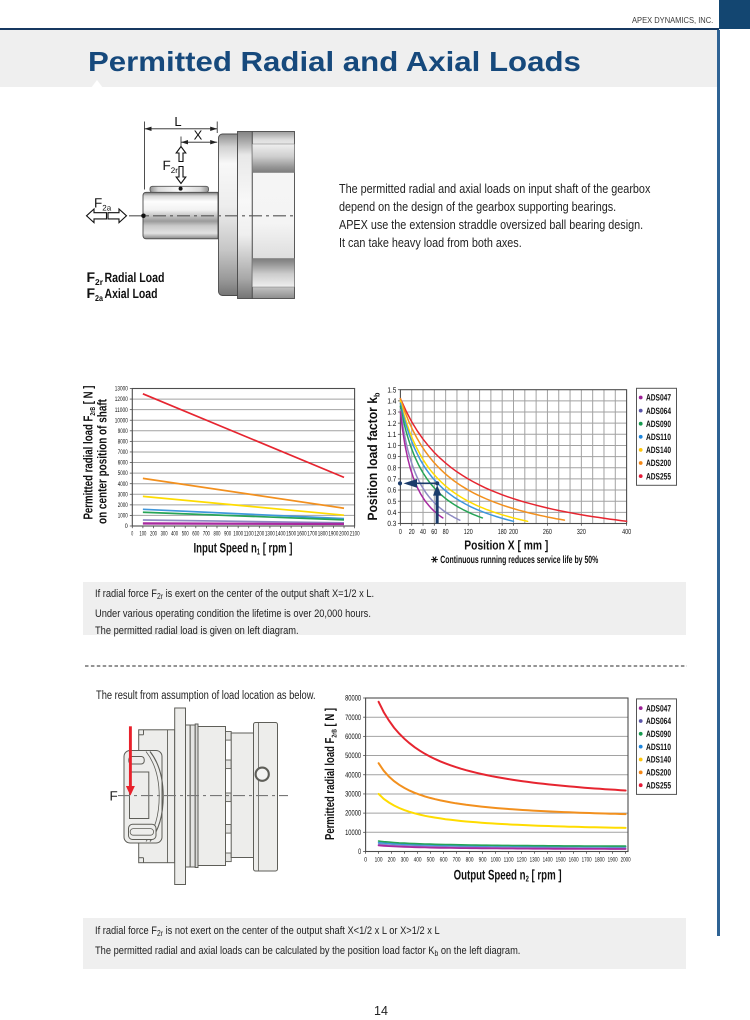  What do you see at coordinates (412, 531) in the screenshot?
I see `svg-text: 20` at bounding box center [412, 531].